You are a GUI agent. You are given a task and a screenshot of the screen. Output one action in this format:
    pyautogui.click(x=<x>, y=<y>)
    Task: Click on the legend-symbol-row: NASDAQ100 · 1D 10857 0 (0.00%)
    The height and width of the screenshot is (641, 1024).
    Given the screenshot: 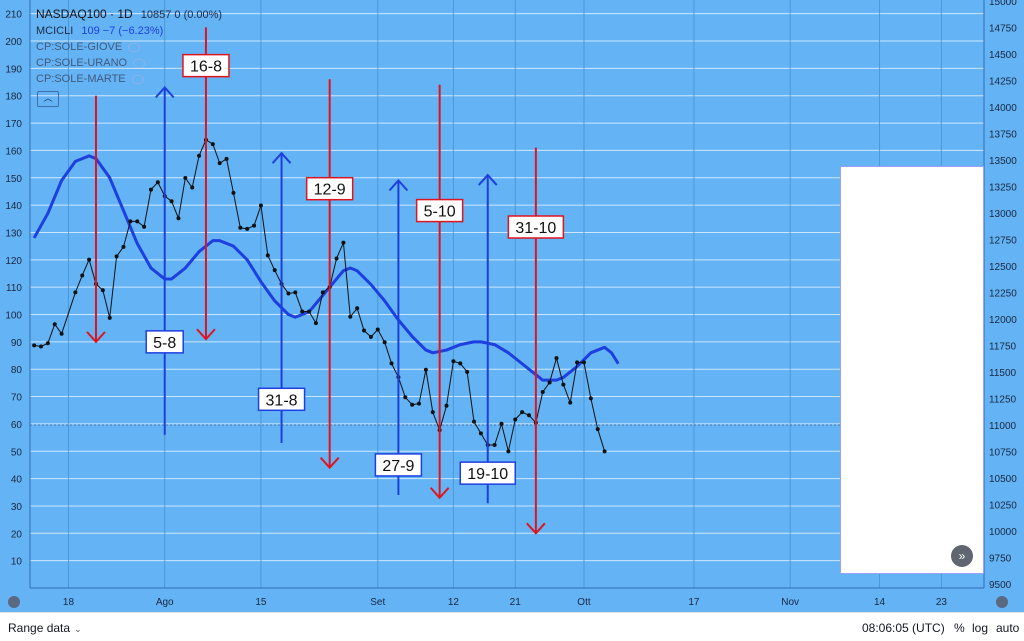 What is the action you would take?
    pyautogui.click(x=129, y=14)
    